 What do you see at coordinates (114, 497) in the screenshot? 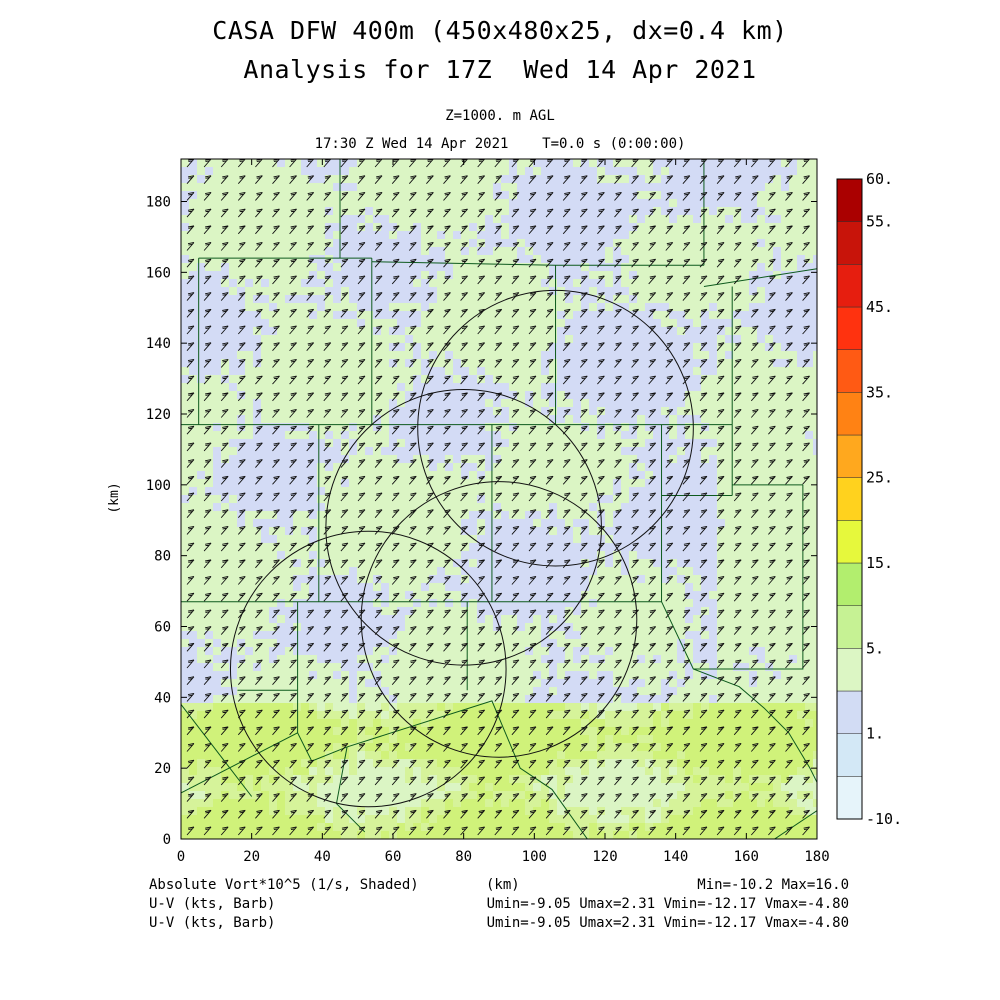
I see `y-axis-label: (km)` at bounding box center [114, 497].